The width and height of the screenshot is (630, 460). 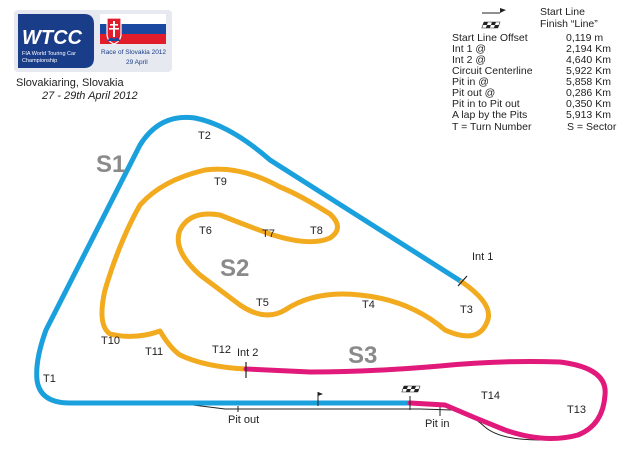 I want to click on legend-finish-line: Finish “Line”, so click(x=569, y=24).